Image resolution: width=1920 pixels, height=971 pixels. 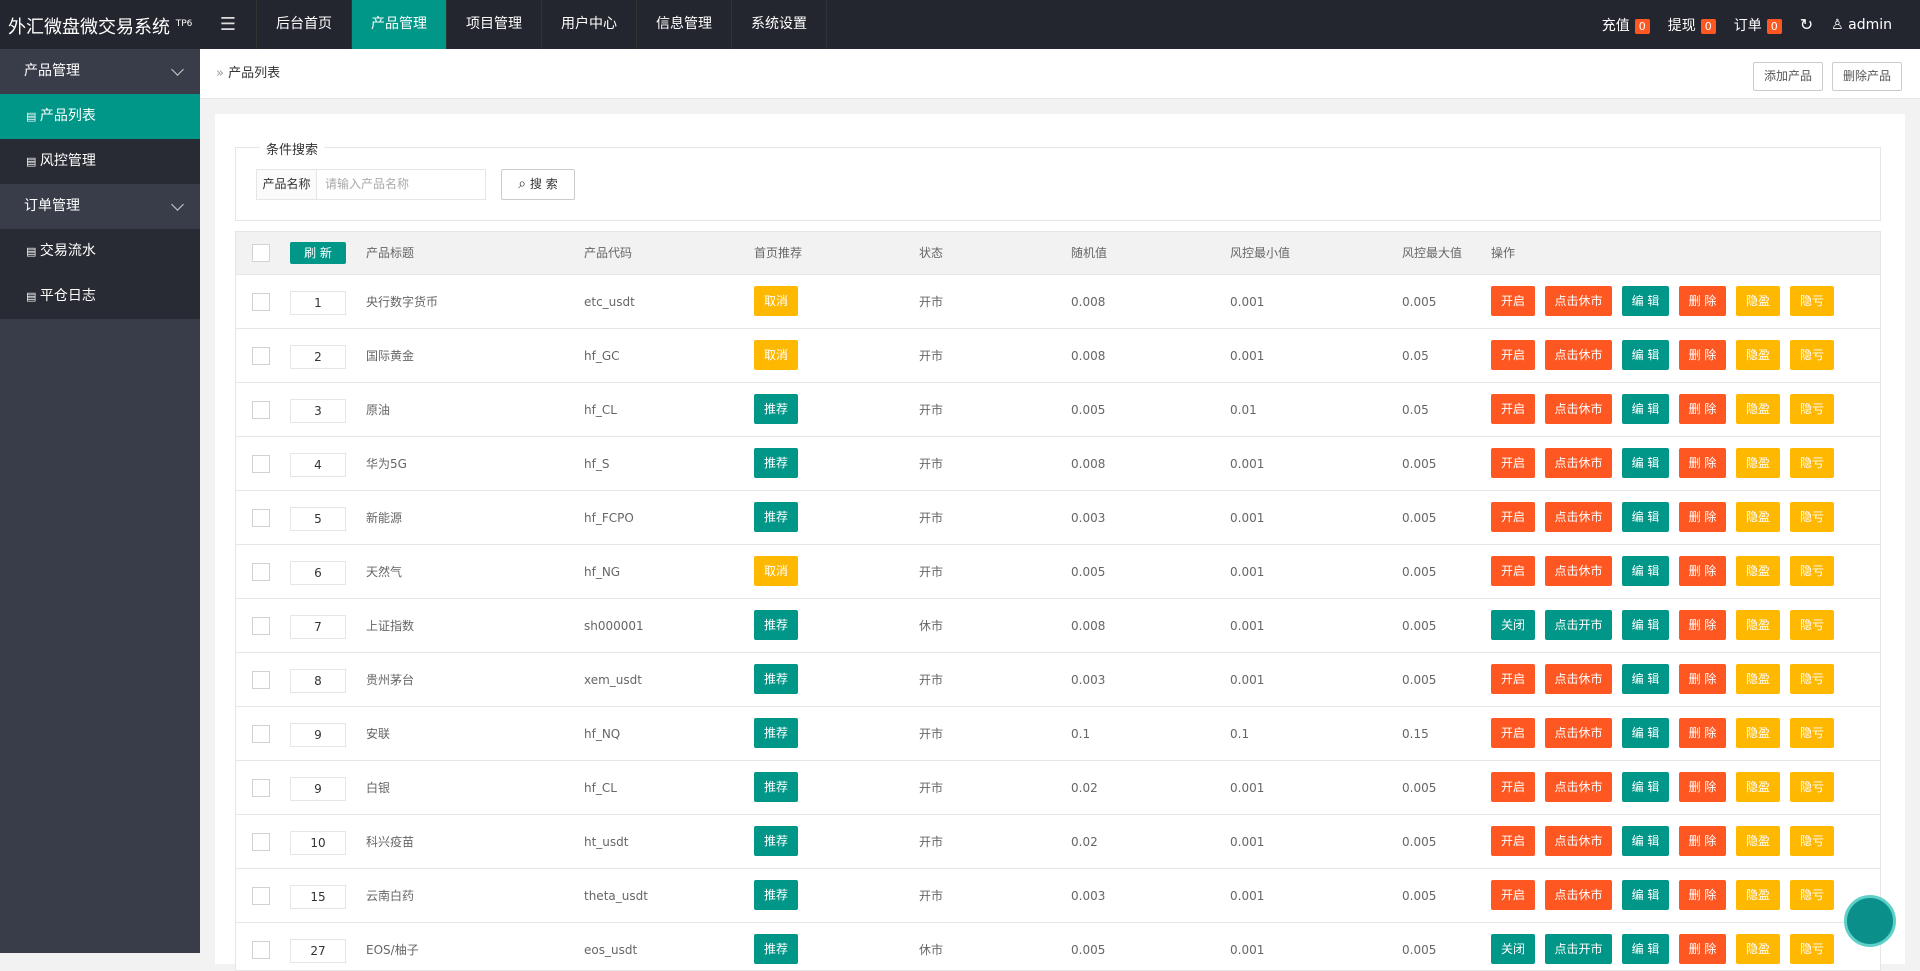 What do you see at coordinates (589, 24) in the screenshot?
I see `nav-item: 用户中心` at bounding box center [589, 24].